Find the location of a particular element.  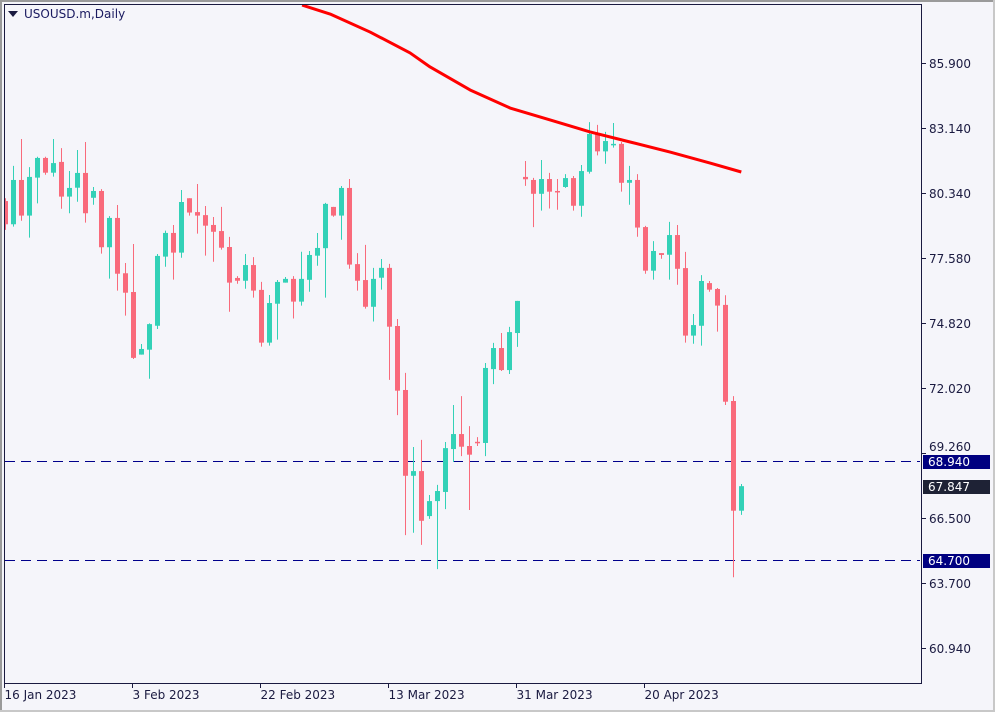

window-frame-right is located at coordinates (994, 356).